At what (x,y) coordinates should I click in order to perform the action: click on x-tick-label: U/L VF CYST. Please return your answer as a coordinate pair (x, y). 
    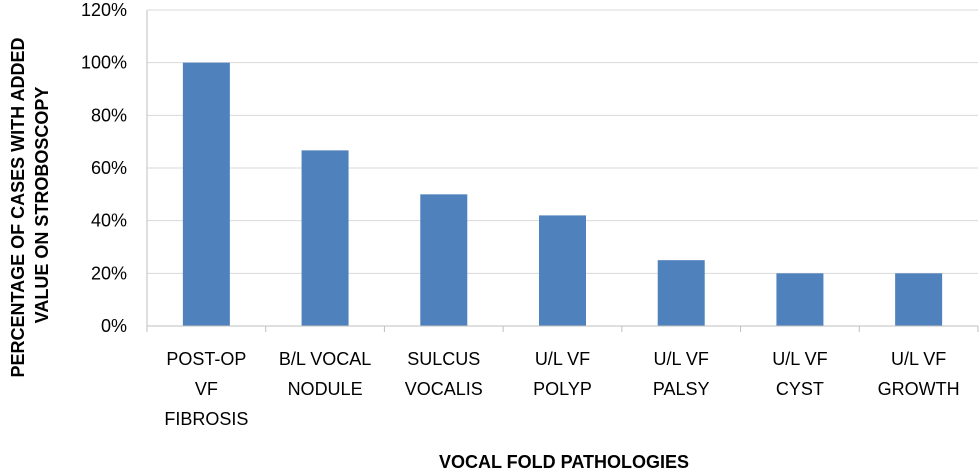
    Looking at the image, I should click on (799, 374).